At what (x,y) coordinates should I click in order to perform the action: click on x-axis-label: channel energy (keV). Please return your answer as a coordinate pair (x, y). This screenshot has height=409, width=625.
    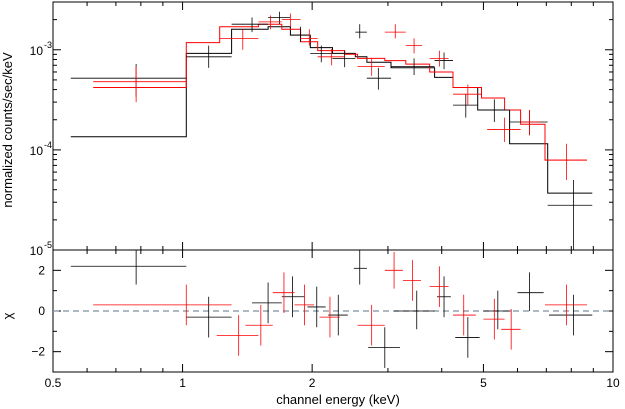
    Looking at the image, I should click on (338, 399).